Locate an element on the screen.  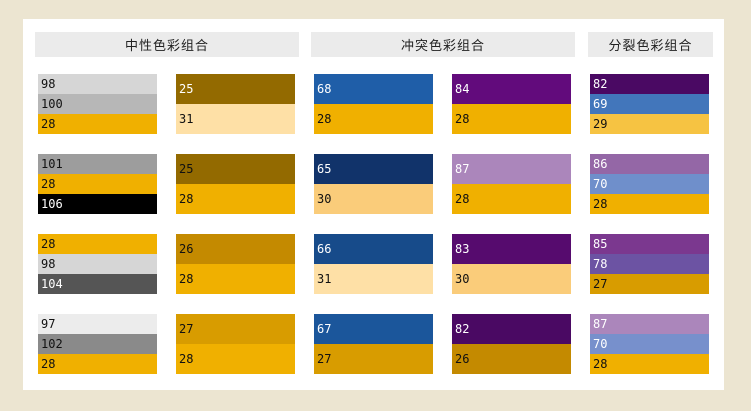
color-swatch: 98 100 28 is located at coordinates (97, 104).